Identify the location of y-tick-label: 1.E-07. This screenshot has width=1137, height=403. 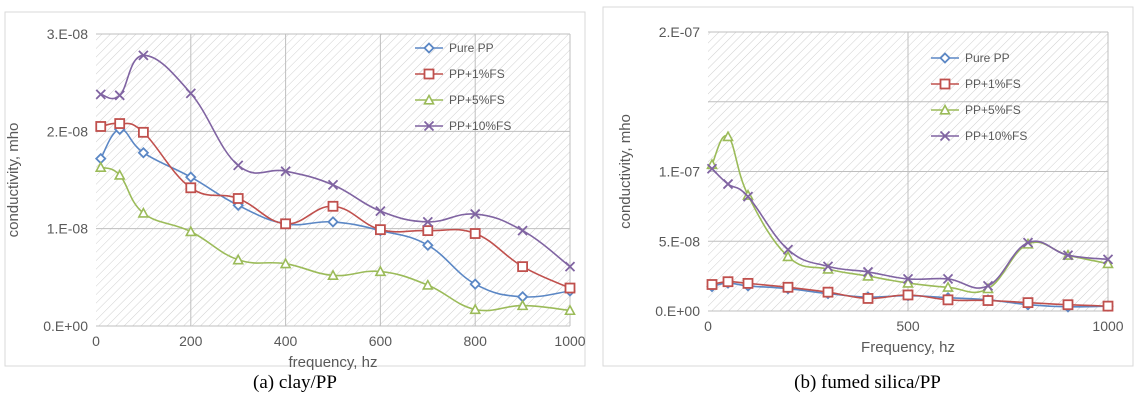
(679, 172).